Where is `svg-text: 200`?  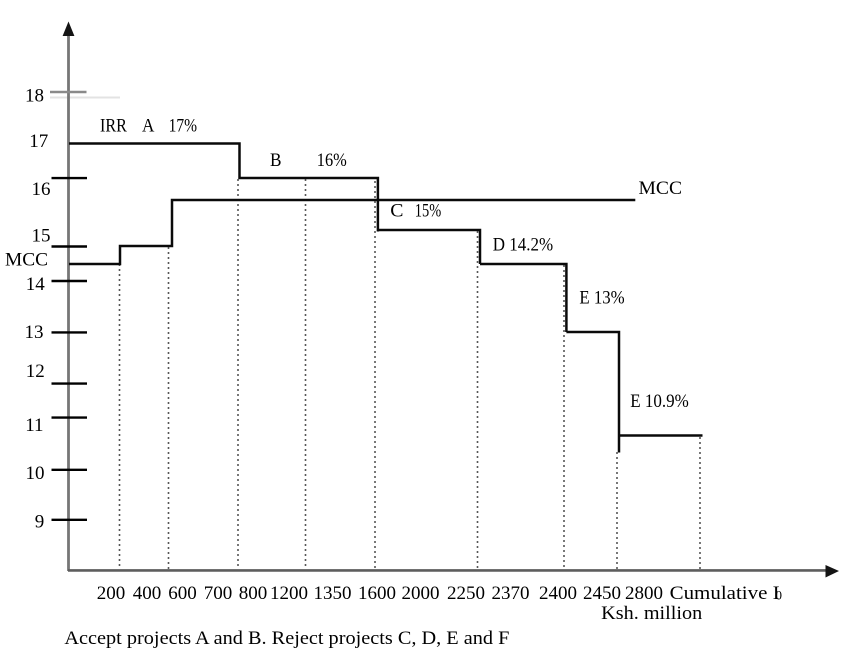
svg-text: 200 is located at coordinates (111, 593).